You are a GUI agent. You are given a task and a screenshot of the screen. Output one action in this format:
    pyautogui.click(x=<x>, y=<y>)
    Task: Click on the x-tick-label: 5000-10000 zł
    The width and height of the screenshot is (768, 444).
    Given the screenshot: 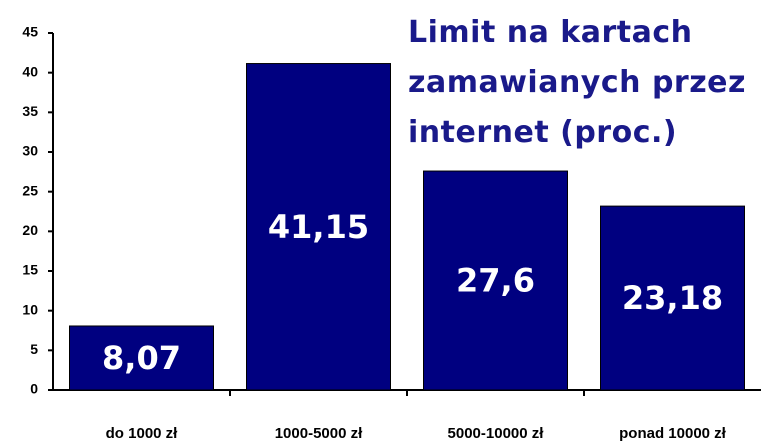 What is the action you would take?
    pyautogui.click(x=496, y=433)
    